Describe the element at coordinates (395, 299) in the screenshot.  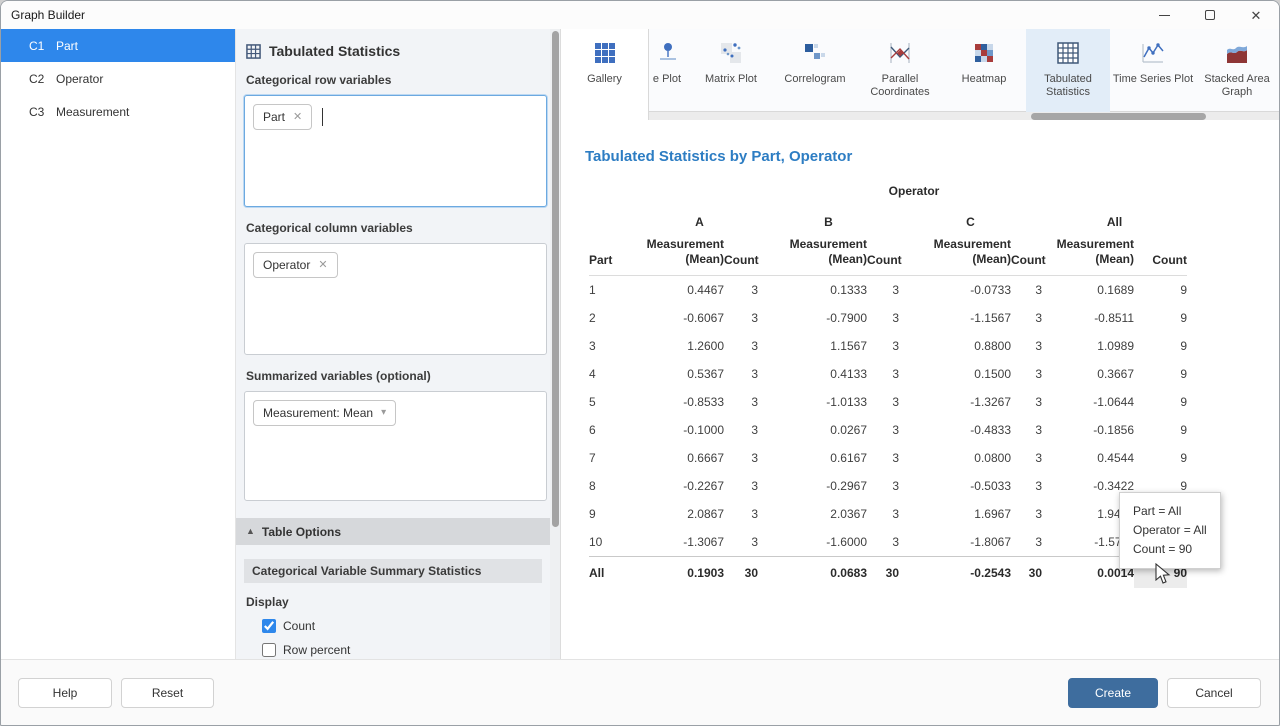
I see `column-variables-dropzone: Operator ✕` at that location.